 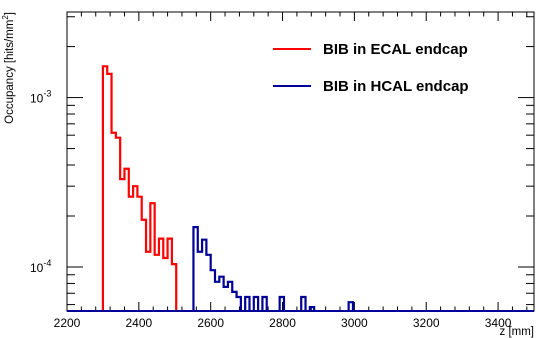 I want to click on legend-label-hcal: BIB in HCAL endcap, so click(x=396, y=86).